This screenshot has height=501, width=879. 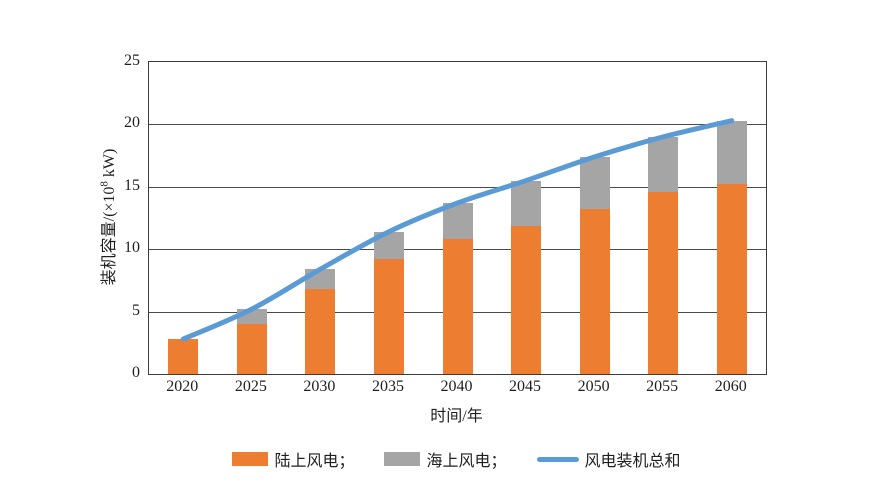 I want to click on onshore-wind-bar-2020, so click(x=183, y=356).